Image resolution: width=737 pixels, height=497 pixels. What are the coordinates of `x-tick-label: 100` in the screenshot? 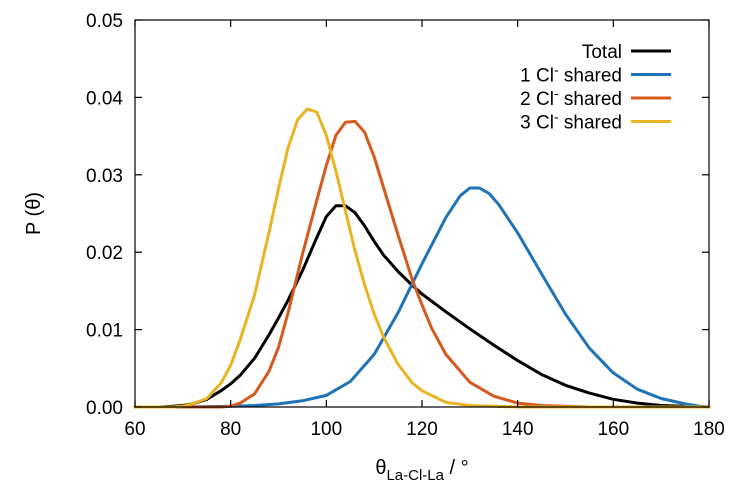 It's located at (326, 429).